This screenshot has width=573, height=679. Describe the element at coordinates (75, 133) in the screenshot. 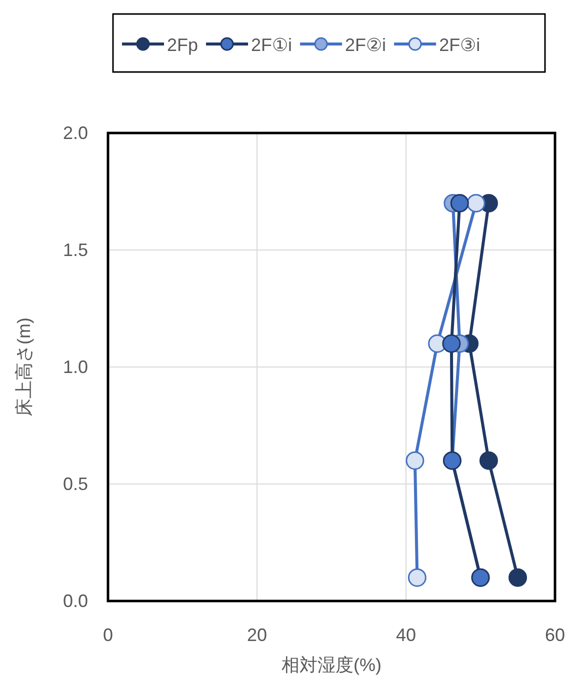

I see `y-tick-label: 2.0` at that location.